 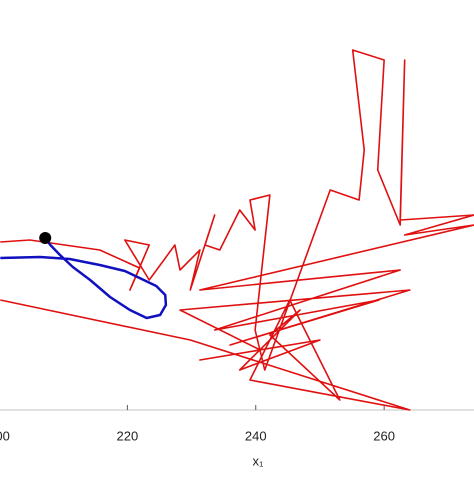 I want to click on start-marker, so click(x=45, y=238).